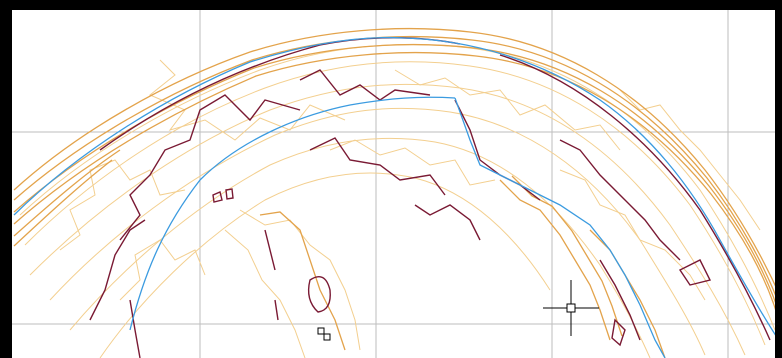  I want to click on grip-markers, so click(324, 334).